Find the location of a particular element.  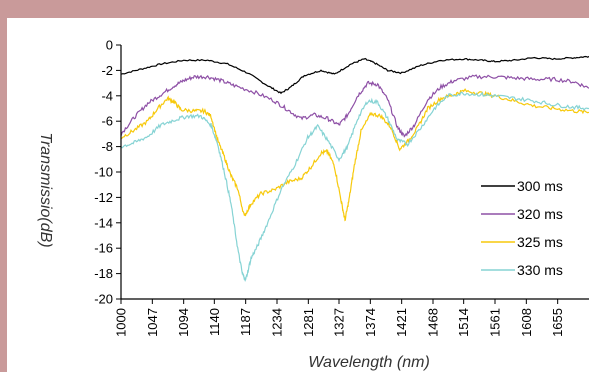

x-tick-label: 1281 is located at coordinates (308, 322).